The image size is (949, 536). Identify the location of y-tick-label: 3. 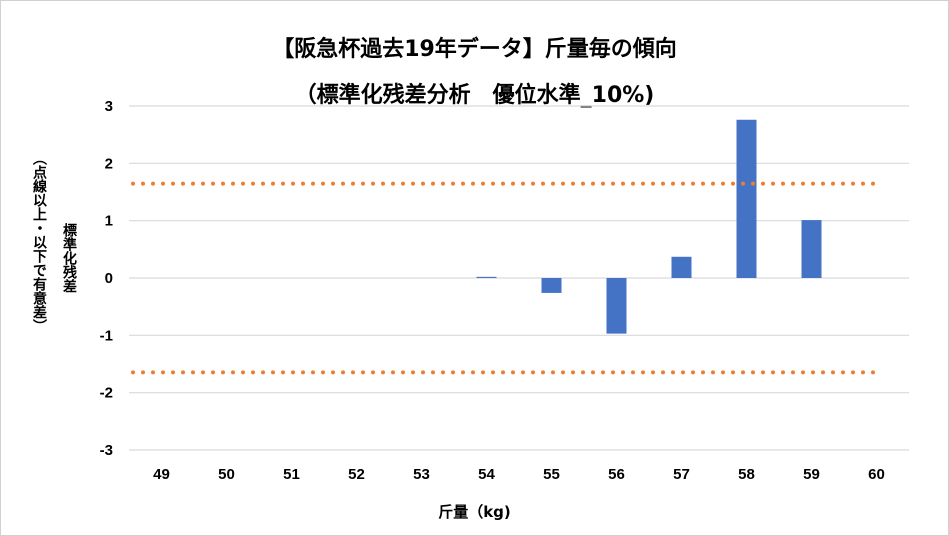
(109, 106).